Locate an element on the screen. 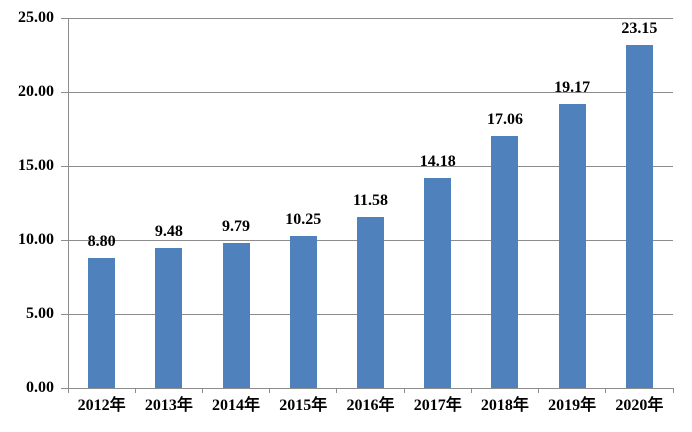 This screenshot has width=692, height=432. x-axis-category-label: 2012年 is located at coordinates (101, 405).